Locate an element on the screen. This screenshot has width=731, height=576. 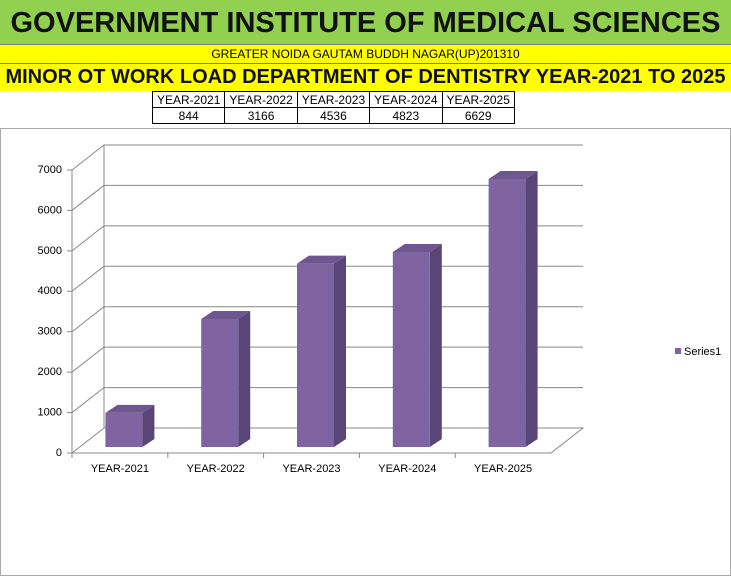
cell: YEAR-2025 is located at coordinates (478, 99).